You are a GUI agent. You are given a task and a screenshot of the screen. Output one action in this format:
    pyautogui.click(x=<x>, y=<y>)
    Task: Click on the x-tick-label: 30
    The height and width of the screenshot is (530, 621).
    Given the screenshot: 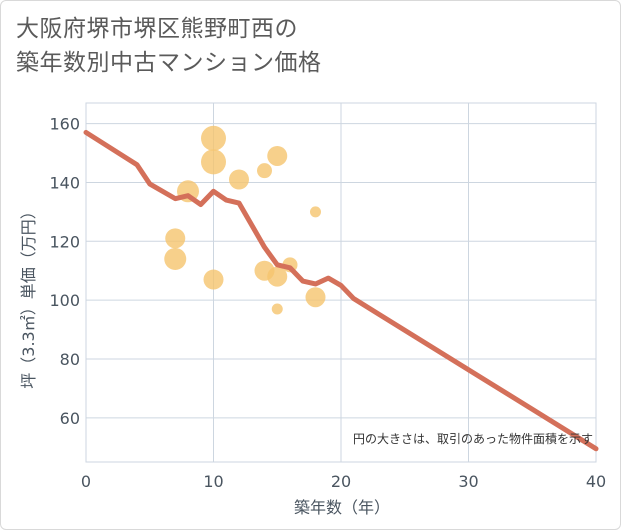 What is the action you would take?
    pyautogui.click(x=468, y=481)
    